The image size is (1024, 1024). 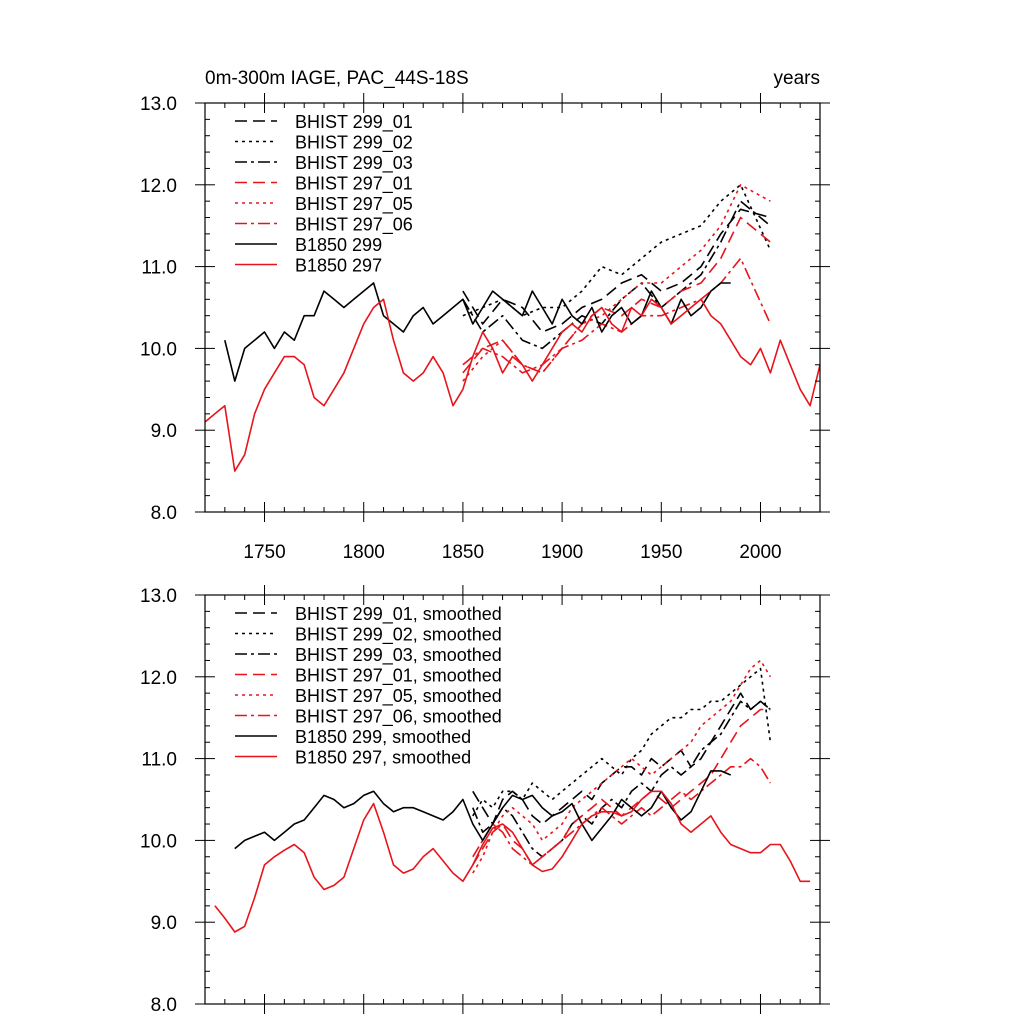 I want to click on legend-label-6: B1850 299, smoothed, so click(x=383, y=737).